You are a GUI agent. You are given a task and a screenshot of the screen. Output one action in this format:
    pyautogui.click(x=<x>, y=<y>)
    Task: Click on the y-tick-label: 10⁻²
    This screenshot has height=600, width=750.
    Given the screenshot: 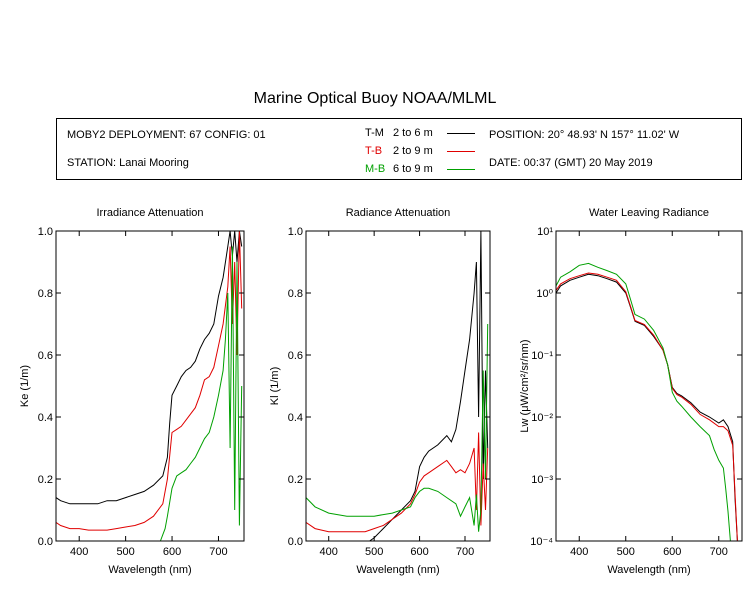 What is the action you would take?
    pyautogui.click(x=542, y=418)
    